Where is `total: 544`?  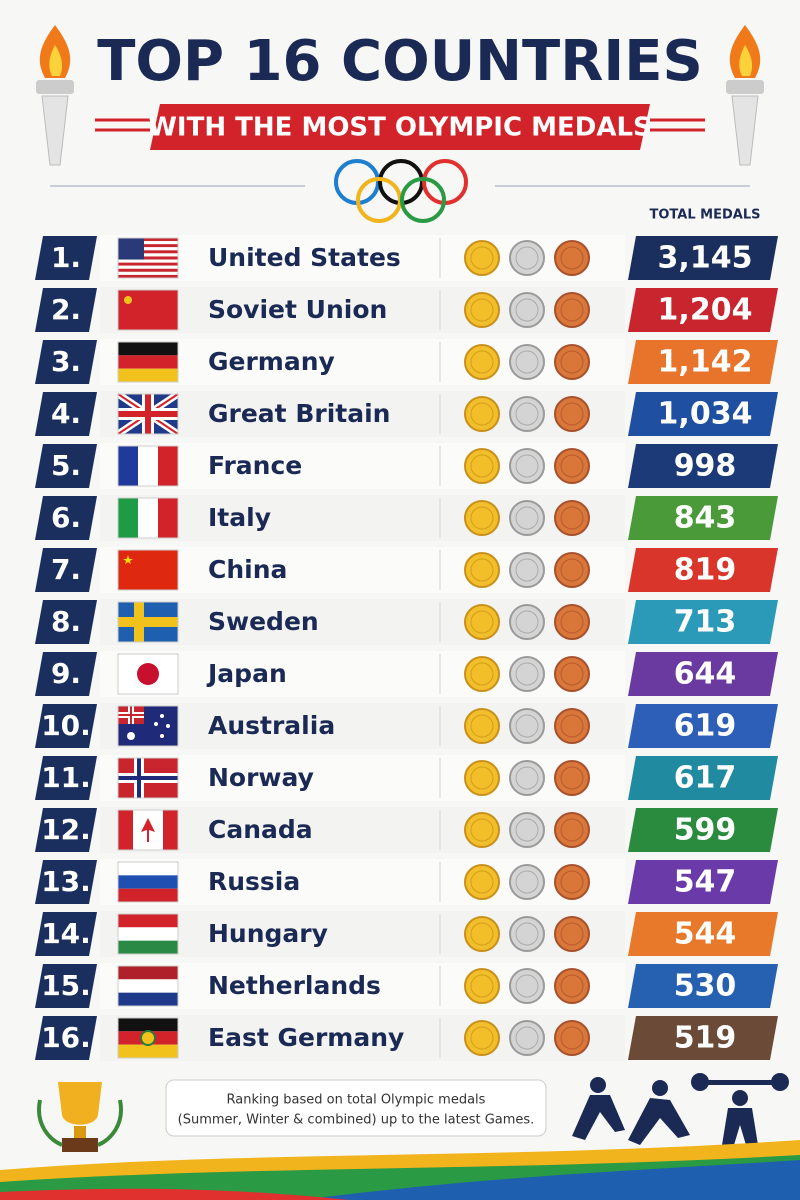
total: 544 is located at coordinates (705, 934).